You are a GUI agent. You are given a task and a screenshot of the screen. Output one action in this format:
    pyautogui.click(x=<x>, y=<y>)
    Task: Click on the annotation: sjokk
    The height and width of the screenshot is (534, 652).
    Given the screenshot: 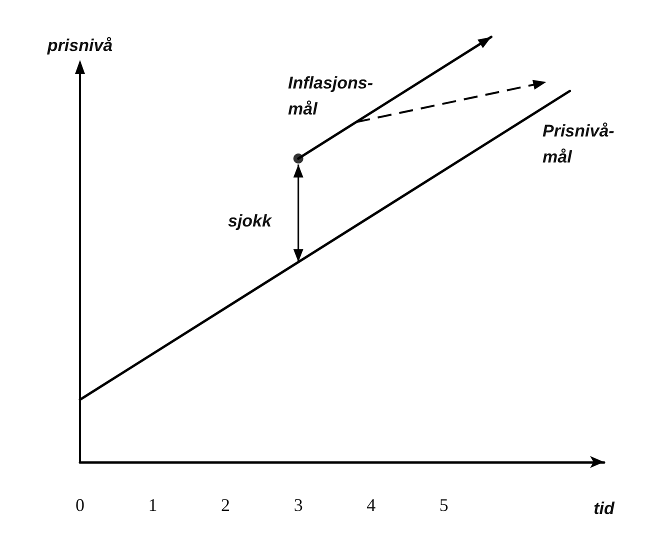 What is the action you would take?
    pyautogui.click(x=251, y=221)
    